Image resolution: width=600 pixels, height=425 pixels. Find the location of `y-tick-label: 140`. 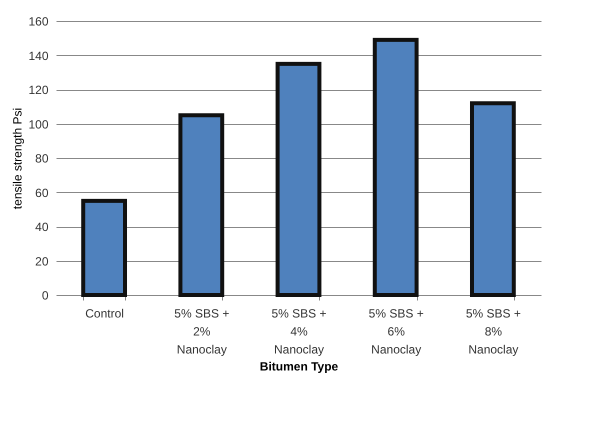

y-tick-label: 140 is located at coordinates (38, 55).